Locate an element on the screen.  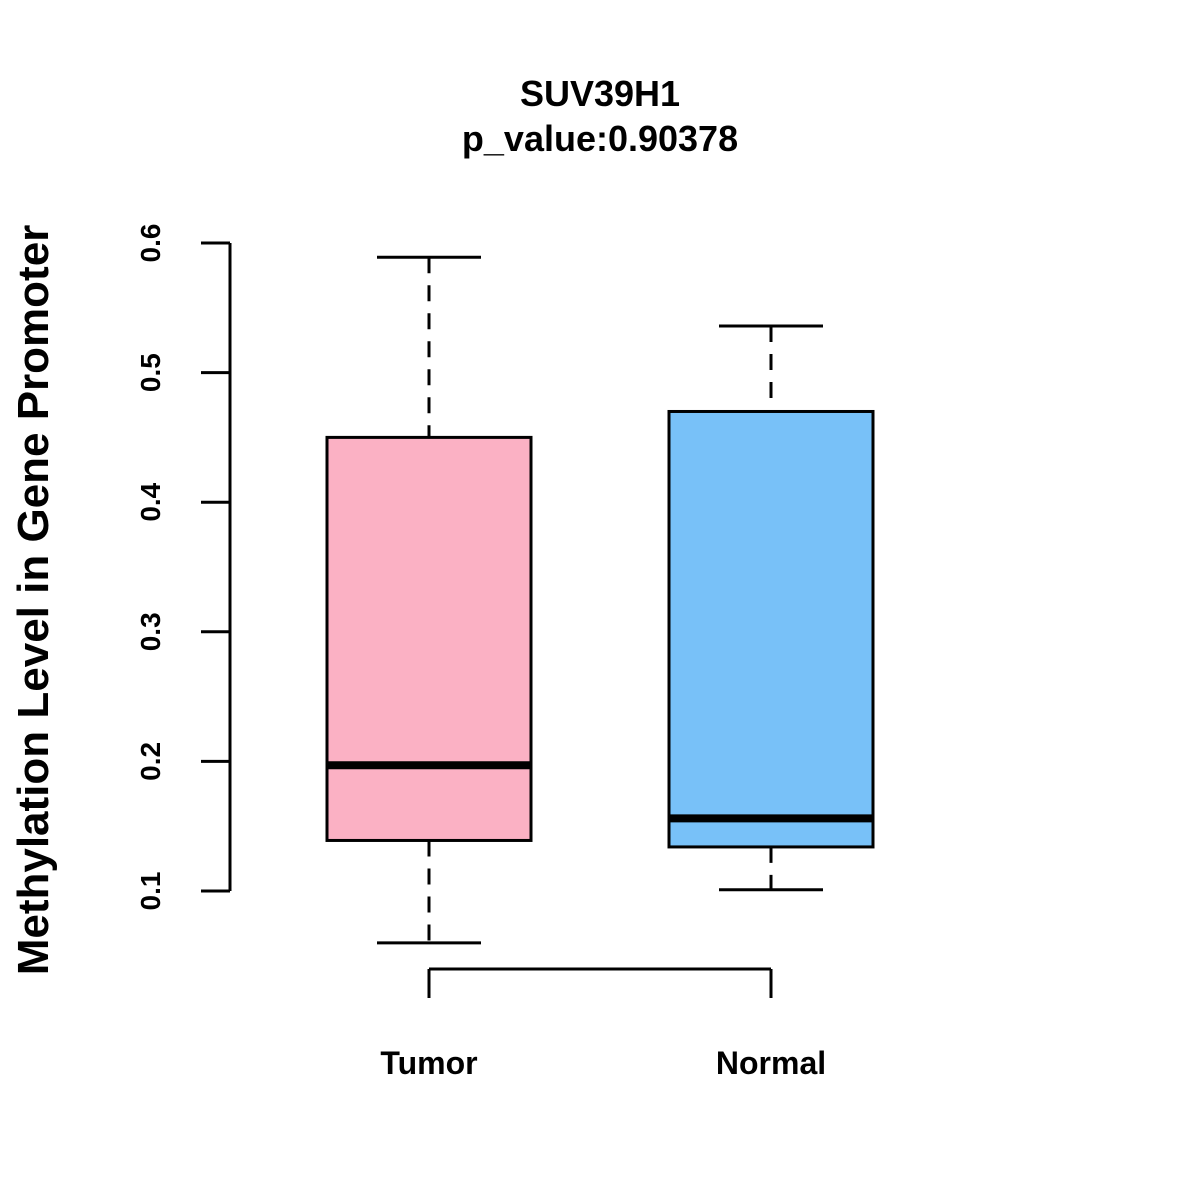
box-tumor is located at coordinates (429, 600).